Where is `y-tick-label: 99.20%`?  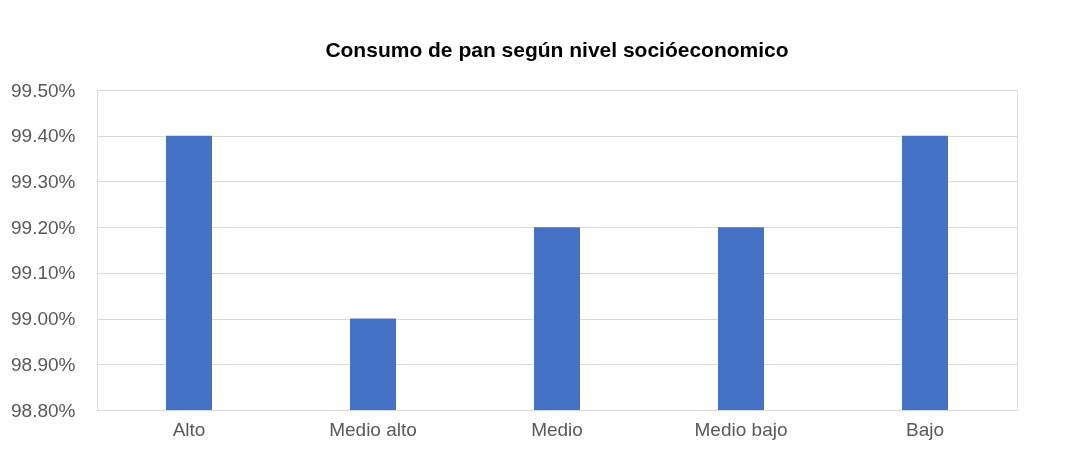 y-tick-label: 99.20% is located at coordinates (43, 227).